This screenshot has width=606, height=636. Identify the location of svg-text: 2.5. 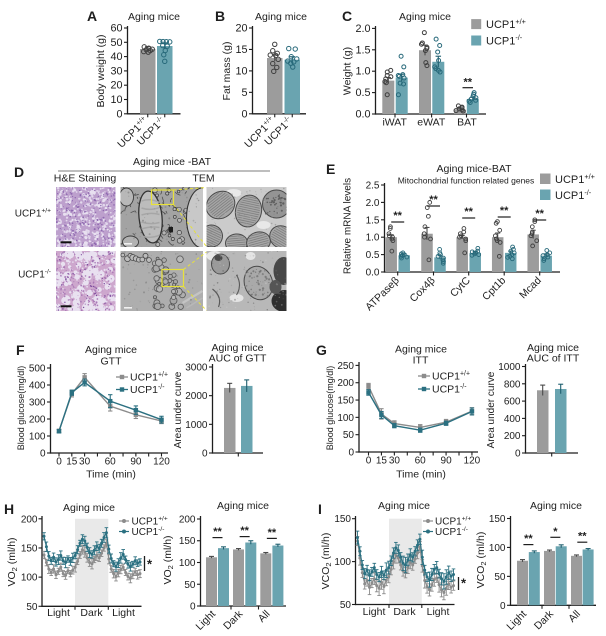
(373, 186).